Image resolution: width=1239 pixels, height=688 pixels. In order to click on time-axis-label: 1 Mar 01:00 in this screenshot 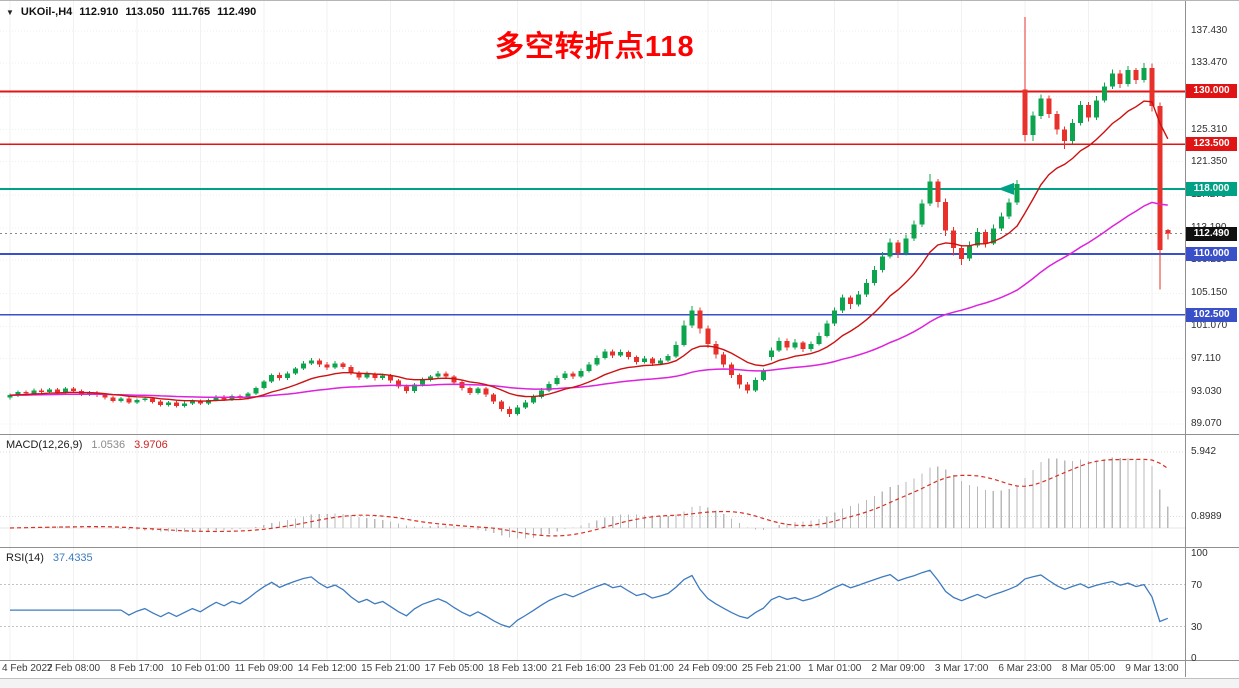, I will do `click(835, 668)`.